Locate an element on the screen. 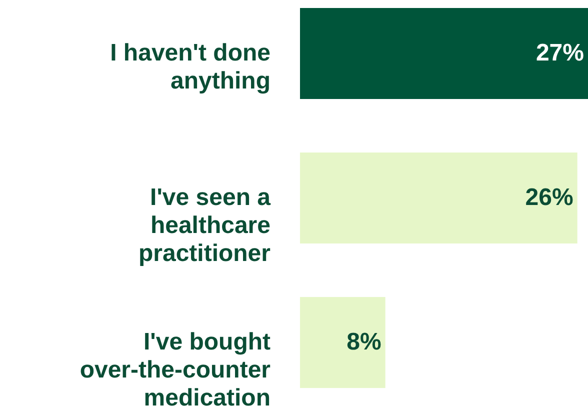 Image resolution: width=588 pixels, height=416 pixels. y-tick-label: I've bought over-the-counter medication is located at coordinates (175, 370).